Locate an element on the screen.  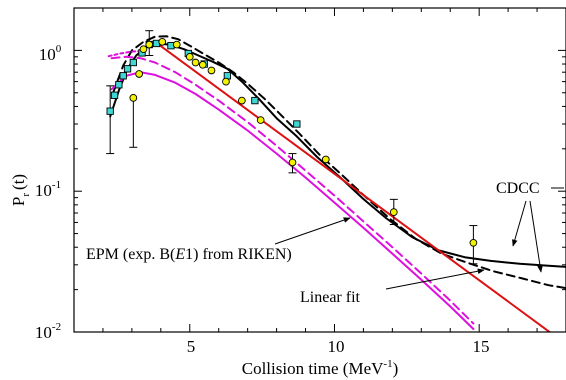
y-axis-label: Pr (t) is located at coordinates (20, 190).